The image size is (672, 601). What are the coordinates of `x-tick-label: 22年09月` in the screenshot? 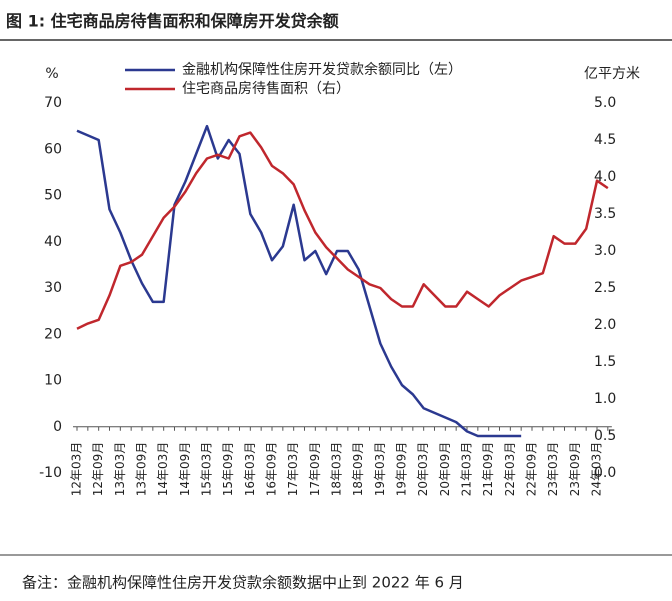 It's located at (532, 469).